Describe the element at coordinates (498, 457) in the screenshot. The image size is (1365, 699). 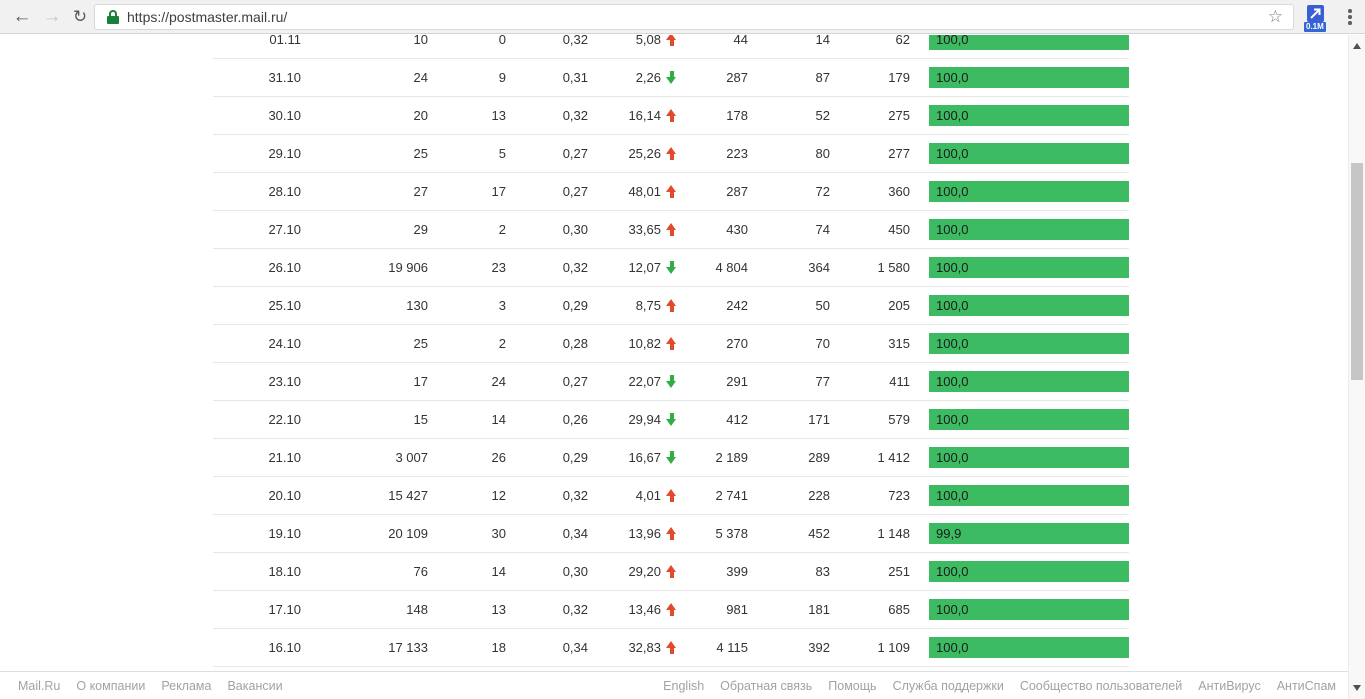
I see `value-cell: 26` at that location.